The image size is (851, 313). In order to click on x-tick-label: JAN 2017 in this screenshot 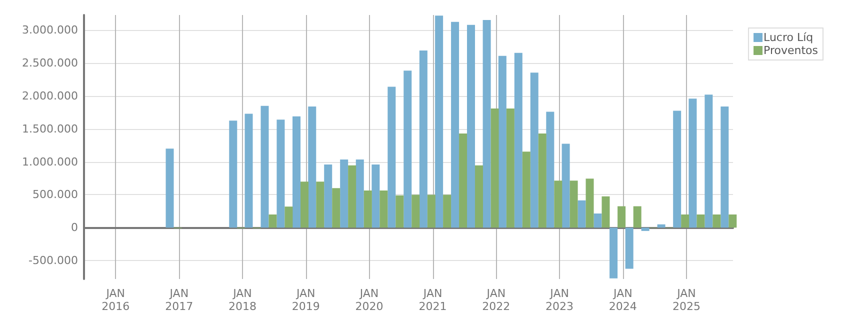, I will do `click(179, 300)`.